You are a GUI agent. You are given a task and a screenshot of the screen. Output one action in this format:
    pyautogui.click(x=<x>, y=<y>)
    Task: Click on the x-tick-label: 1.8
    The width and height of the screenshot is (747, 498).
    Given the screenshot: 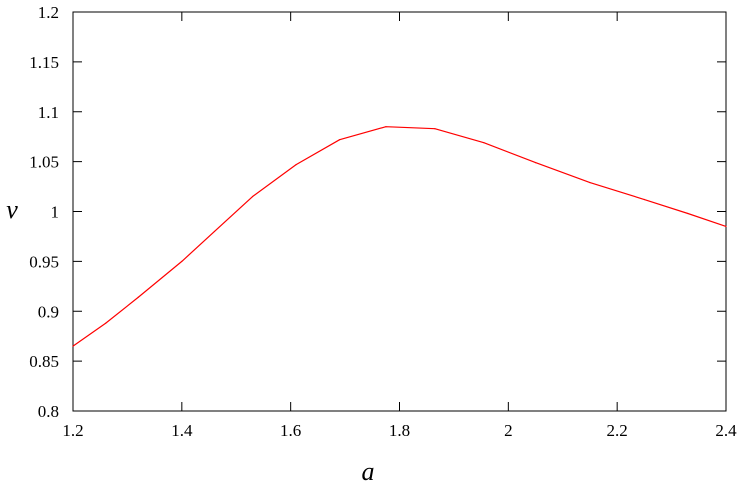 What is the action you would take?
    pyautogui.click(x=399, y=430)
    